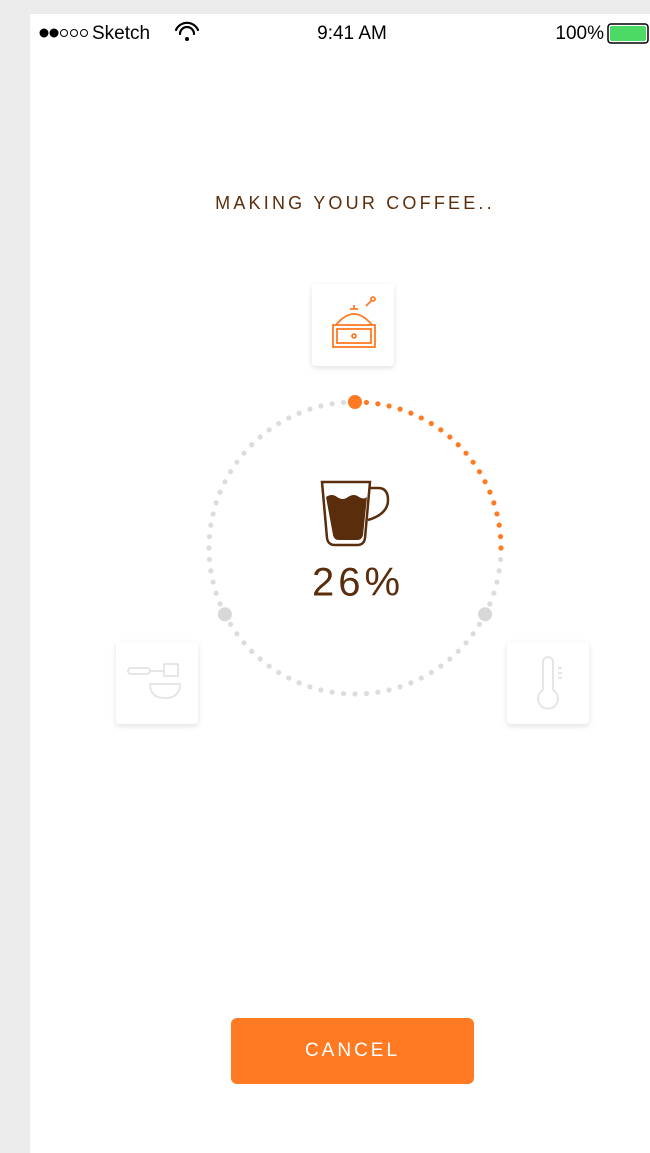 The image size is (650, 1153). What do you see at coordinates (579, 33) in the screenshot?
I see `battery-level: 100%` at bounding box center [579, 33].